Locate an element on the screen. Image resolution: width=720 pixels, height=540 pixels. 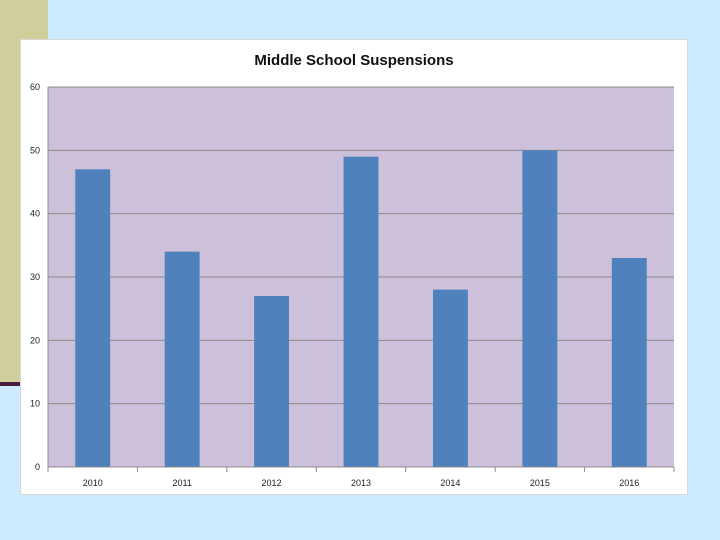
y-tick-label: 30 is located at coordinates (35, 277).